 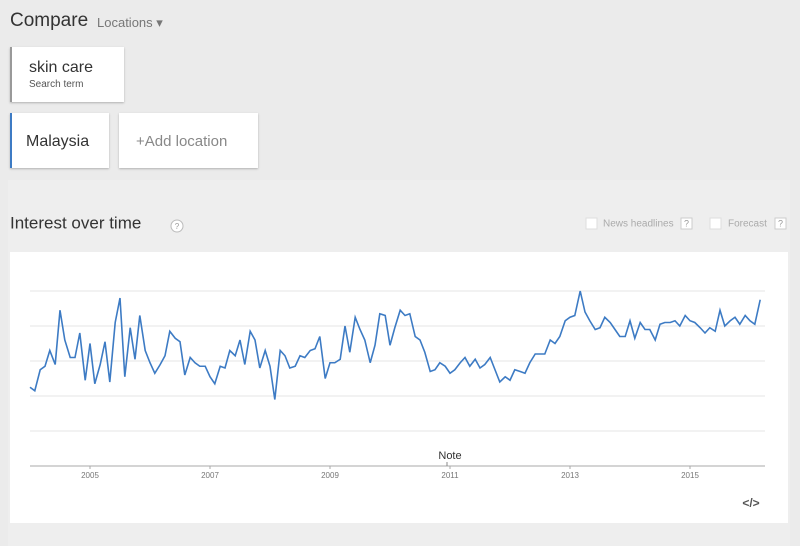 I want to click on x-tick-label: 2013, so click(x=570, y=475).